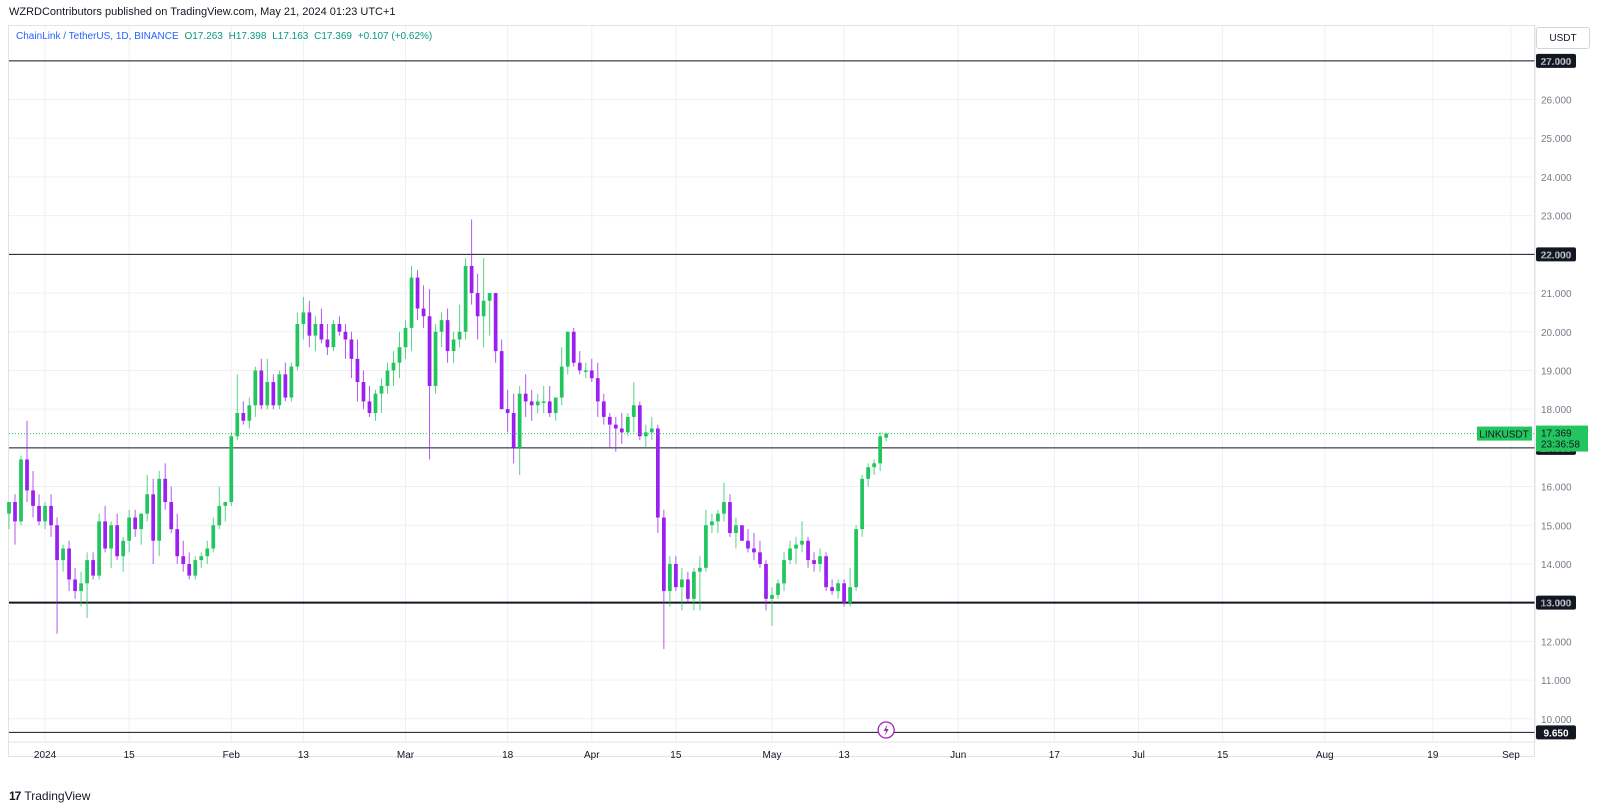 This screenshot has height=812, width=1600. I want to click on legend-low: L17.163, so click(290, 36).